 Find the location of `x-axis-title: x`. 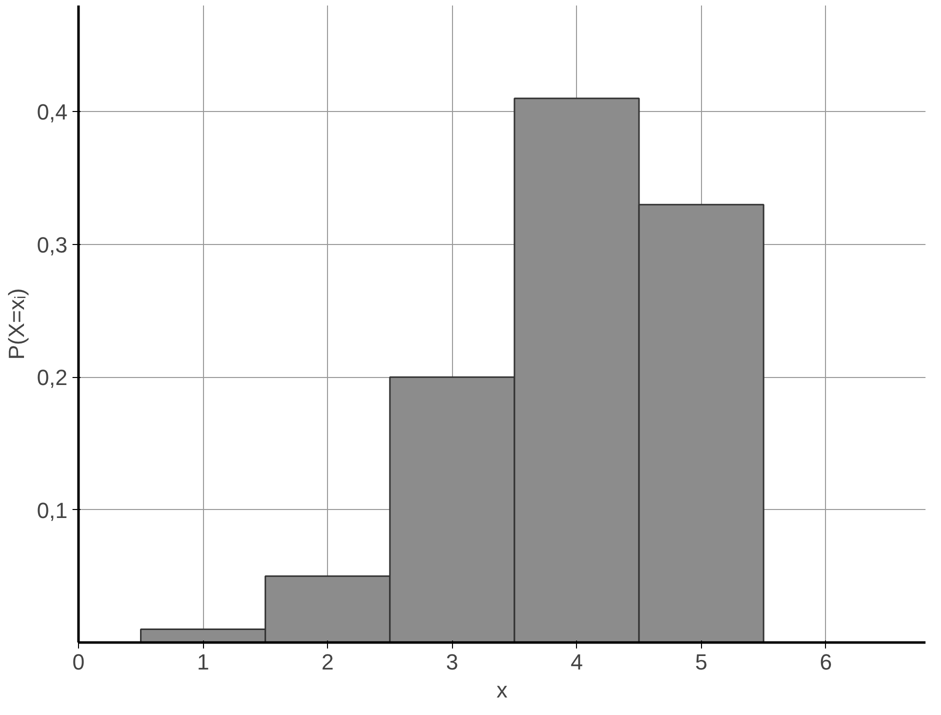

x-axis-title: x is located at coordinates (502, 690).